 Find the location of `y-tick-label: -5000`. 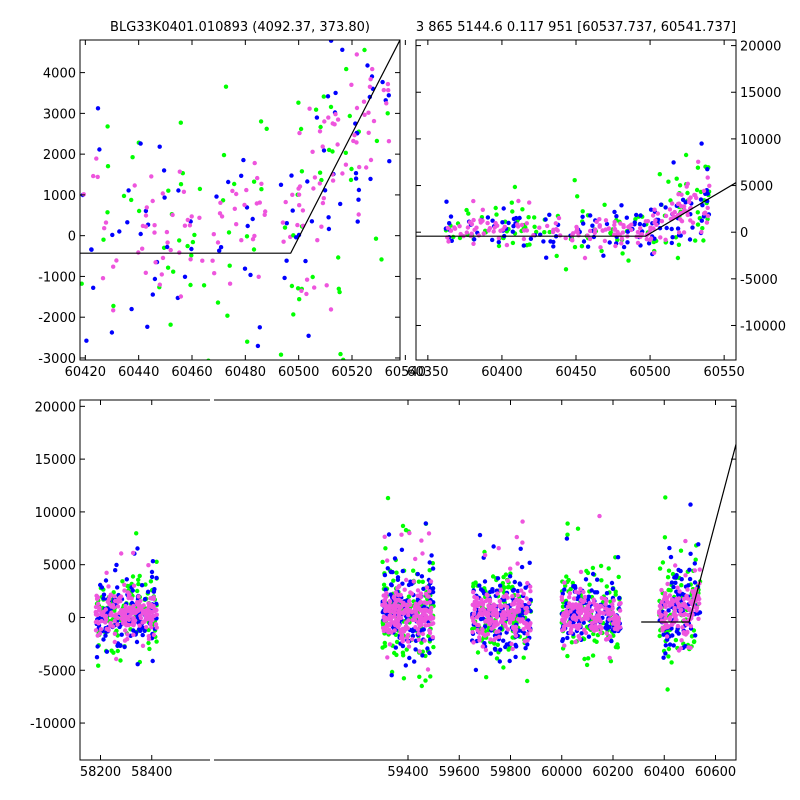

y-tick-label: -5000 is located at coordinates (759, 280).